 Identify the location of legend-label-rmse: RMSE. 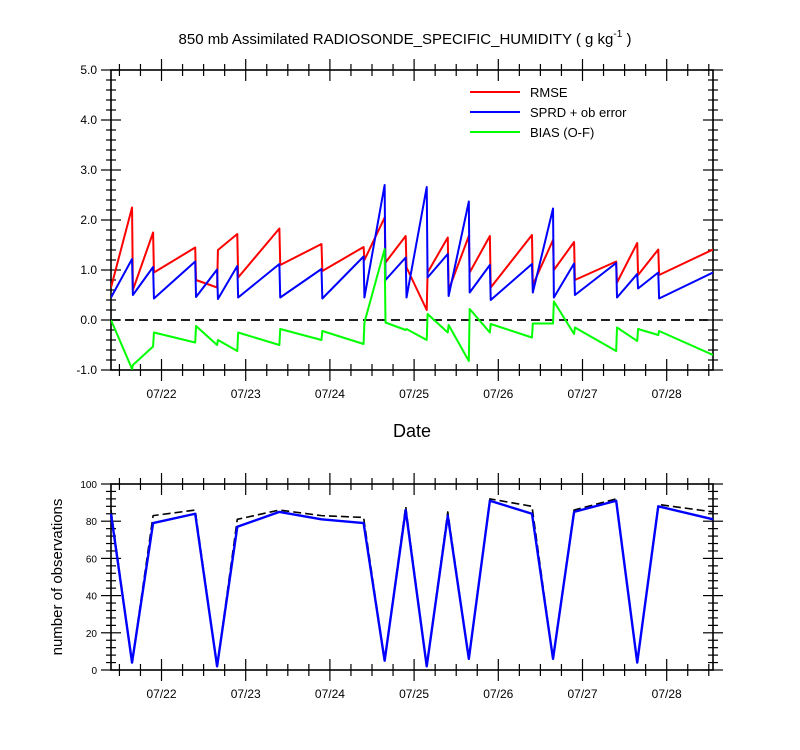
(549, 92).